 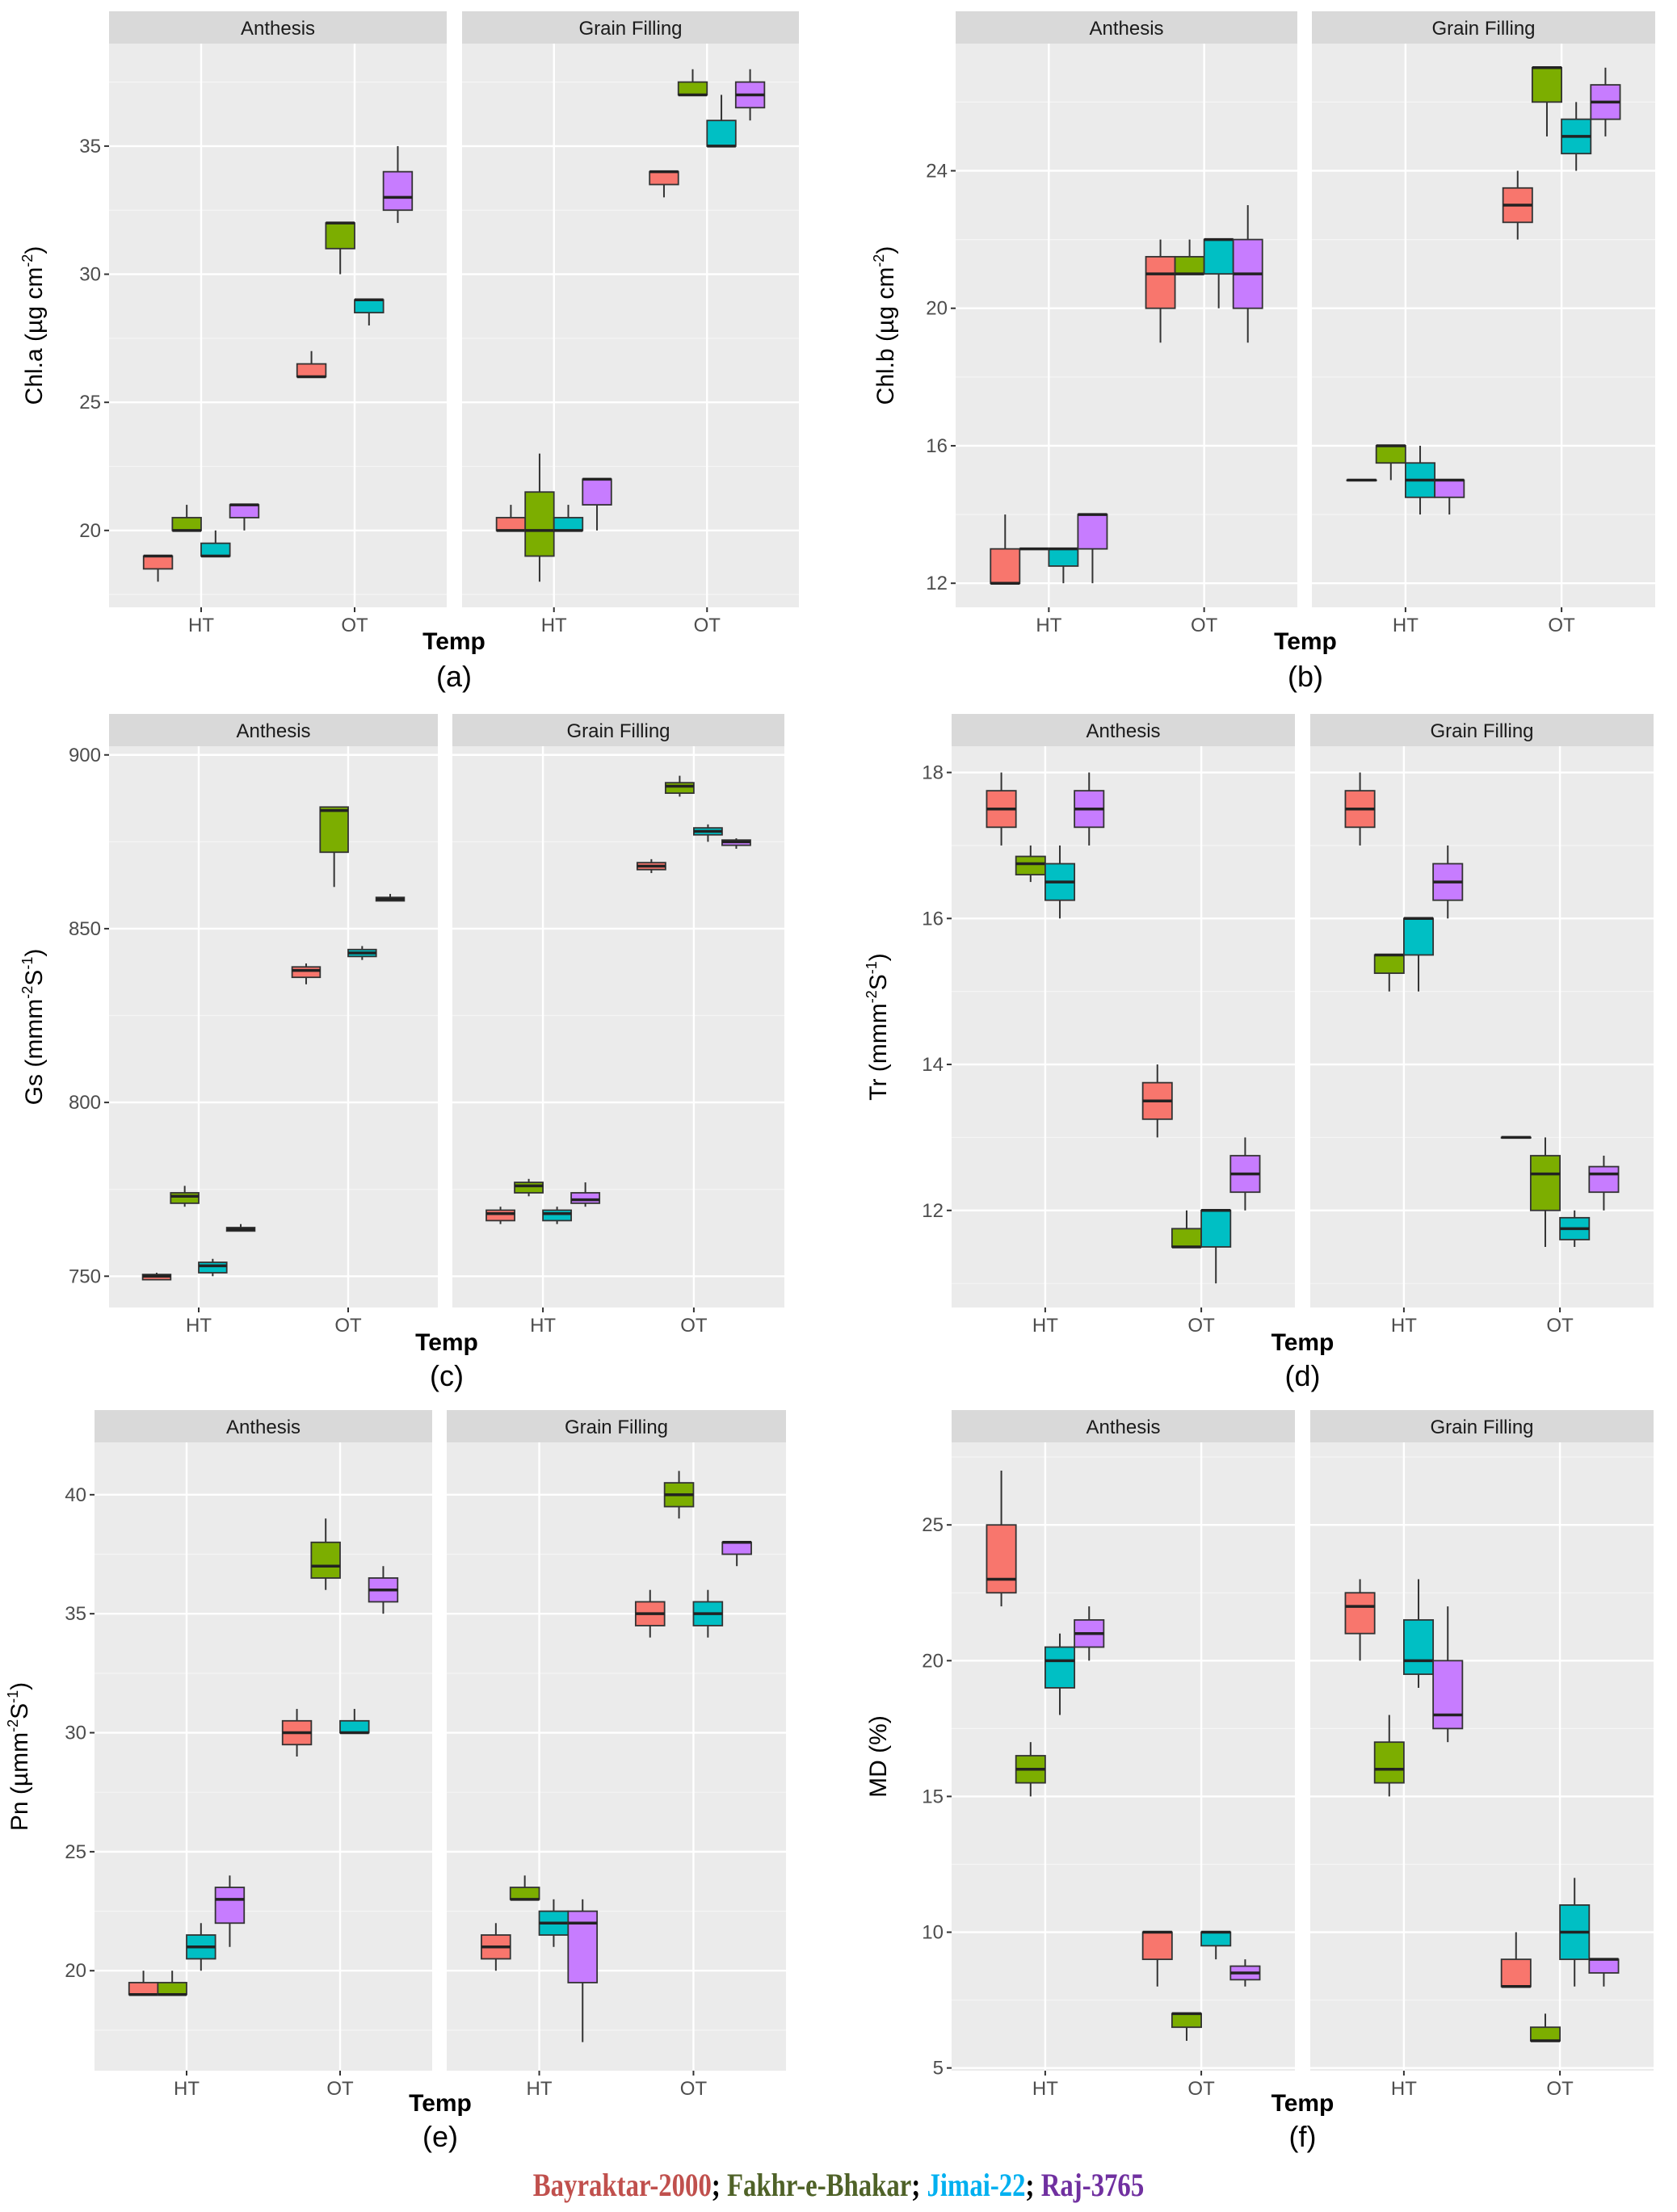 What do you see at coordinates (85, 1276) in the screenshot?
I see `y-tick-label: 750` at bounding box center [85, 1276].